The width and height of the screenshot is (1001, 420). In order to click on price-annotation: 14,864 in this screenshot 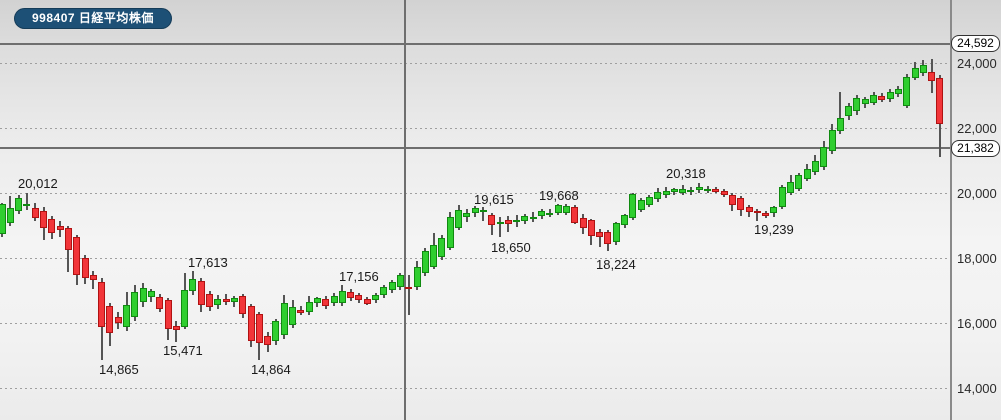, I will do `click(271, 369)`.